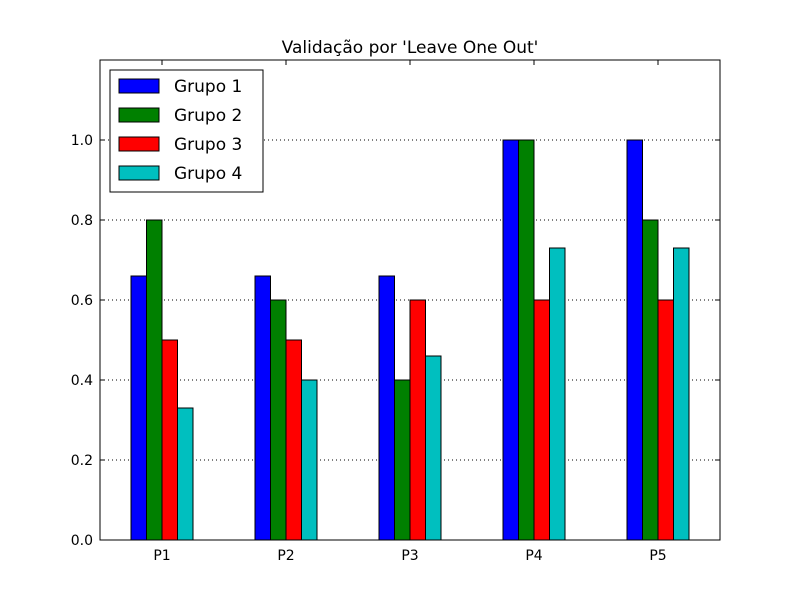 This screenshot has width=800, height=600. I want to click on y-tick-label: 0.8, so click(82, 221).